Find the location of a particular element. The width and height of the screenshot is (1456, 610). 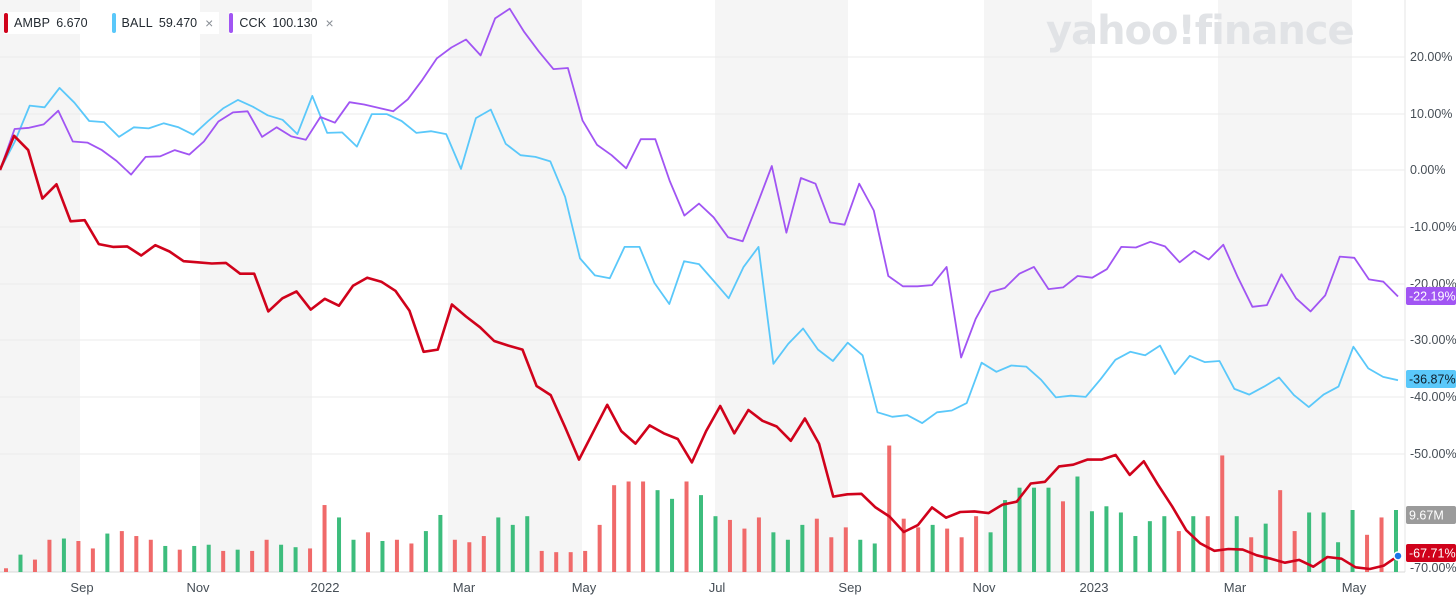

legend-value: 100.130 is located at coordinates (295, 23).